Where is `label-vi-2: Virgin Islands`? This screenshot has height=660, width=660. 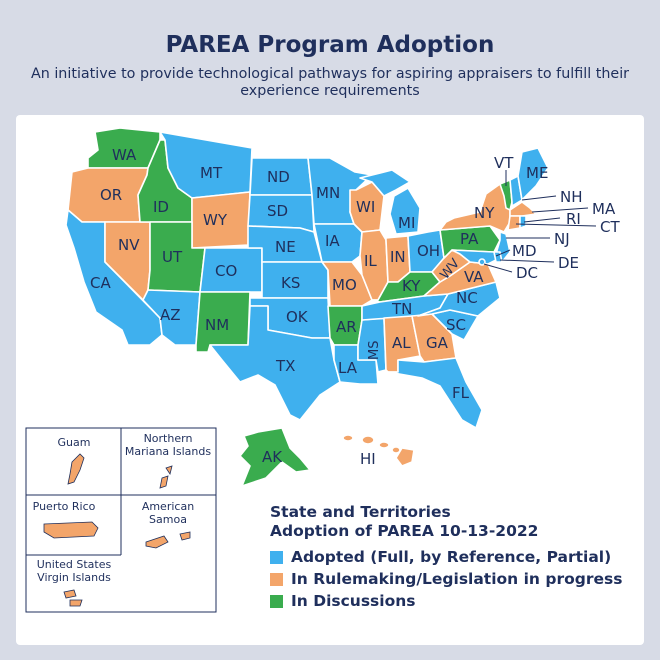
label-vi-2: Virgin Islands is located at coordinates (74, 577).